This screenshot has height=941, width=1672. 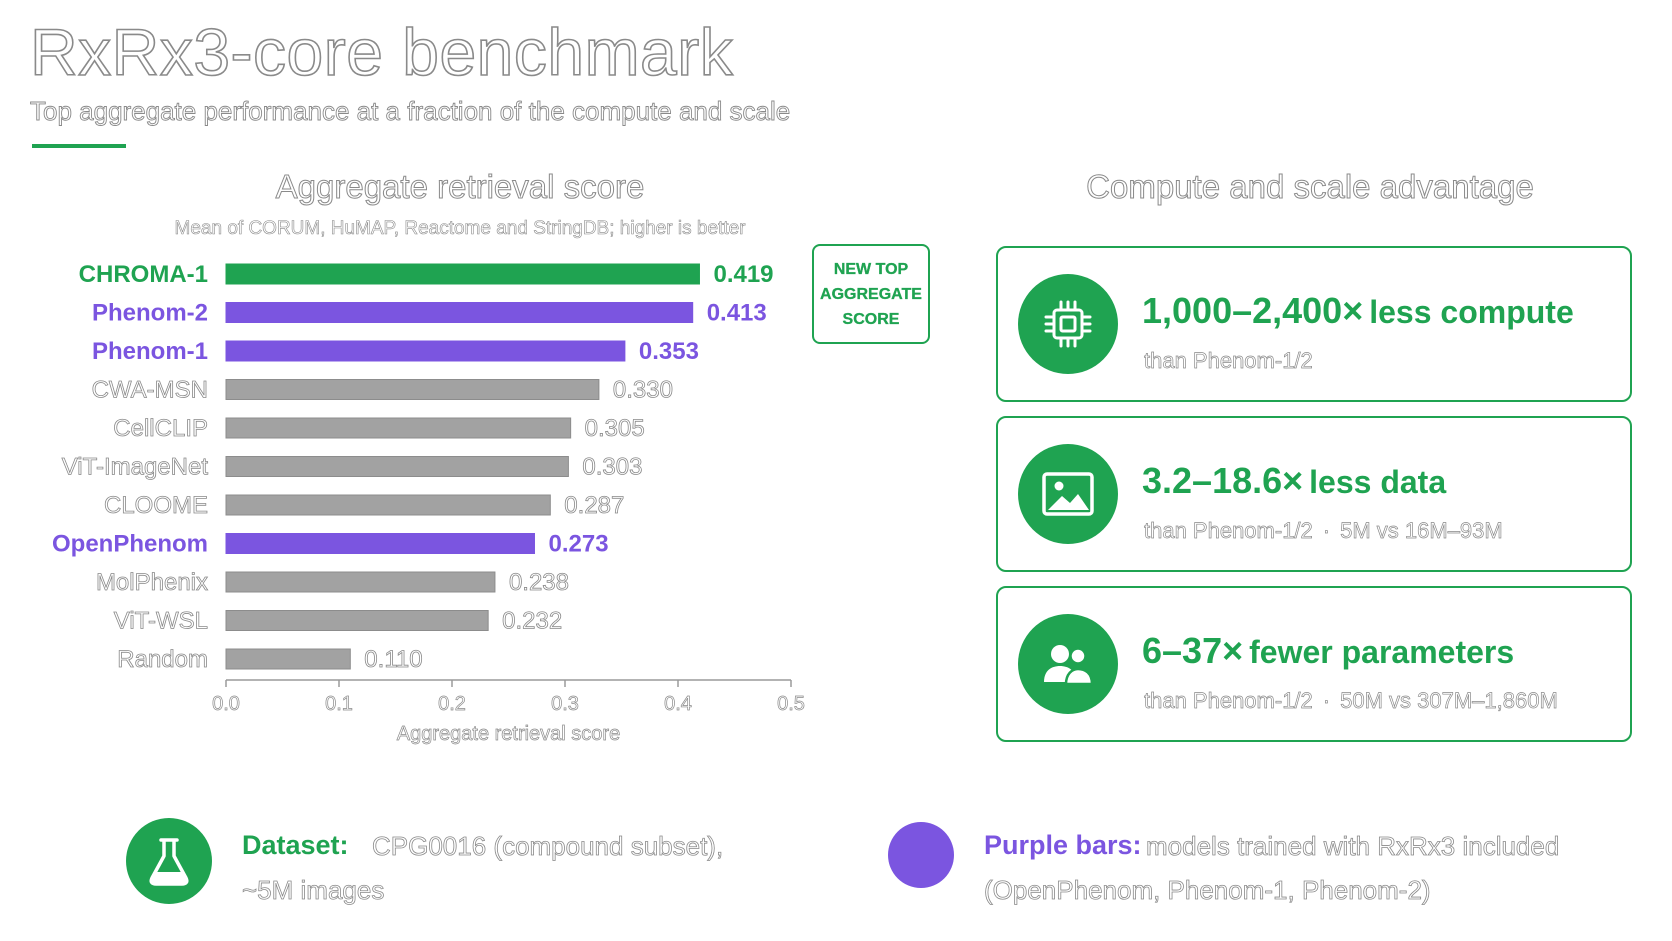 I want to click on x-tick-label: 0.4, so click(x=678, y=704).